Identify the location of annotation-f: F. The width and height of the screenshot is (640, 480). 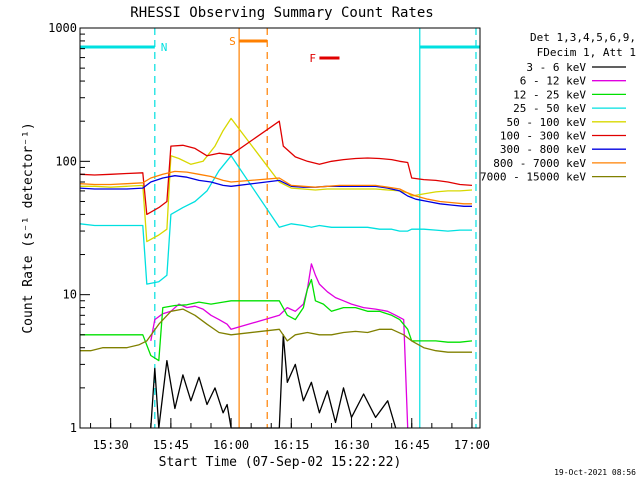
(312, 58).